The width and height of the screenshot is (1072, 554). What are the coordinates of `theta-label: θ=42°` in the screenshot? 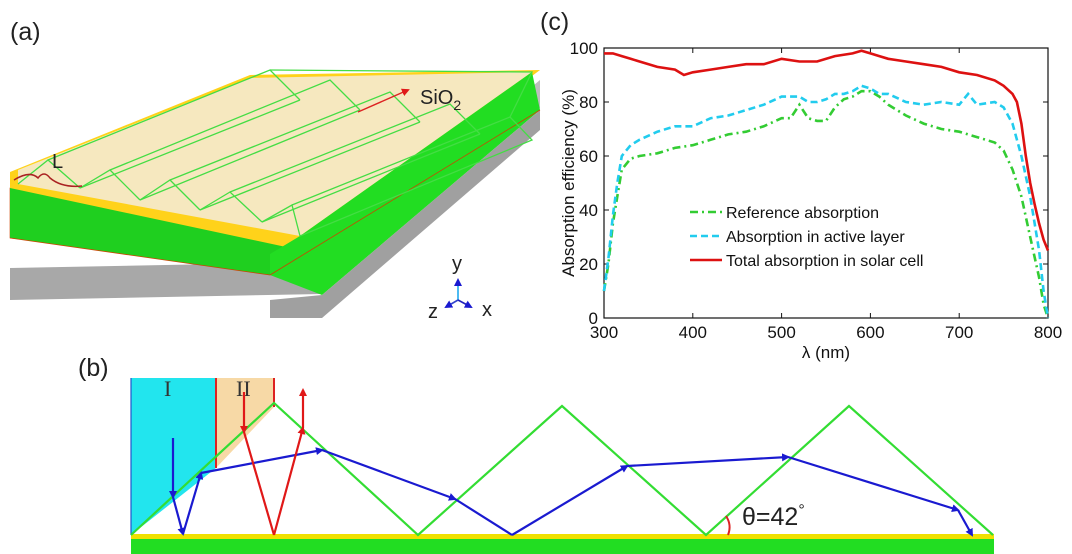 It's located at (773, 516).